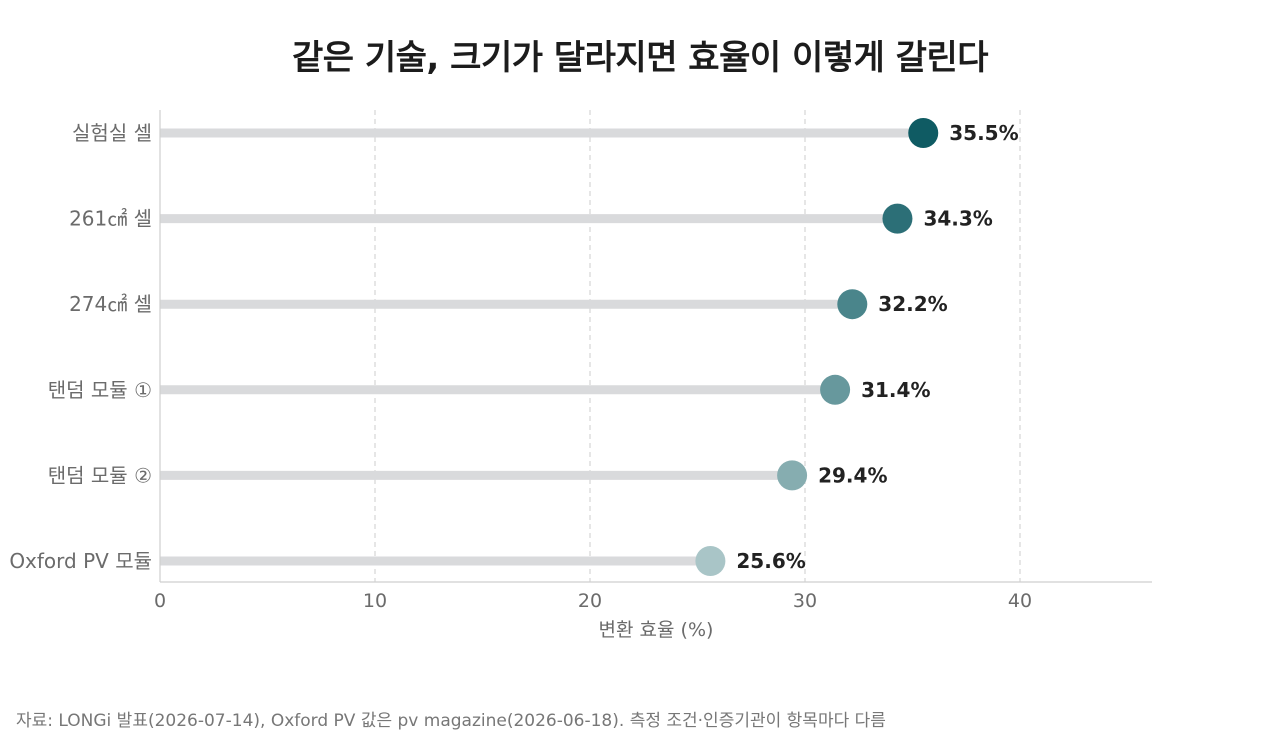 The width and height of the screenshot is (1280, 747). Describe the element at coordinates (640, 58) in the screenshot. I see `chart-title: 같은 기술, 크기가 달라지면 효율이 이렇게 갈린다` at that location.